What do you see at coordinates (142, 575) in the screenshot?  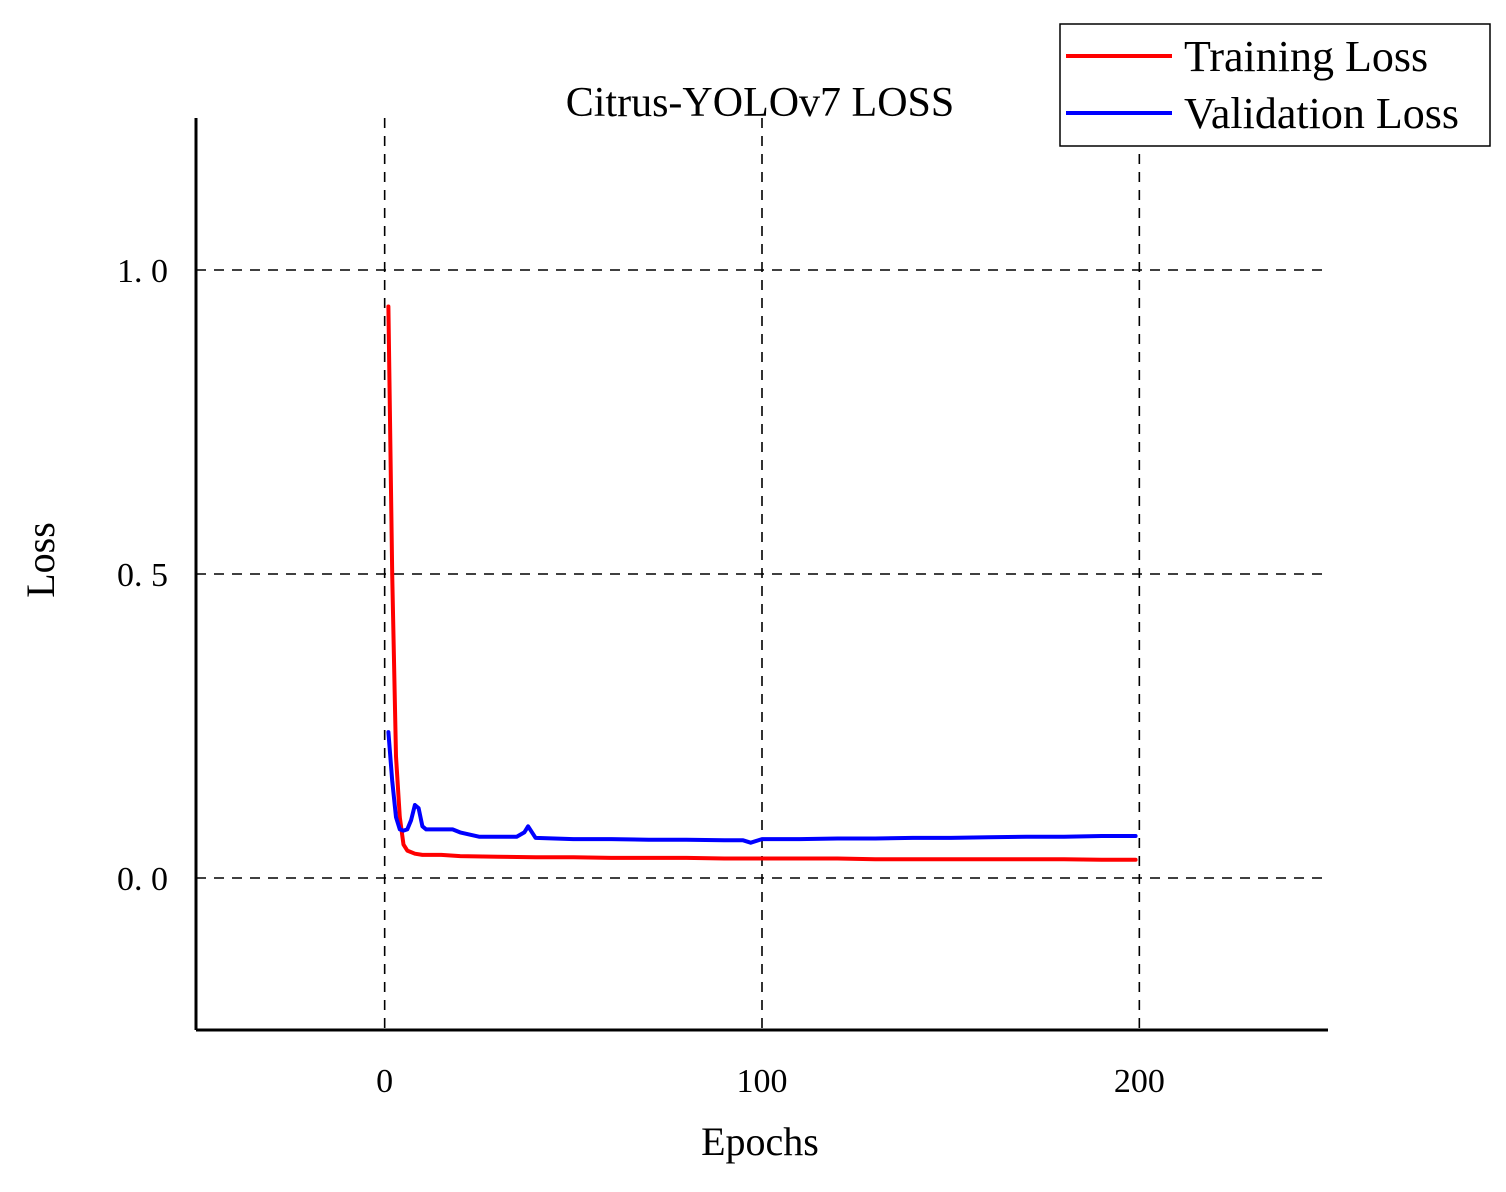 I see `y-tick-label: 0. 5` at bounding box center [142, 575].